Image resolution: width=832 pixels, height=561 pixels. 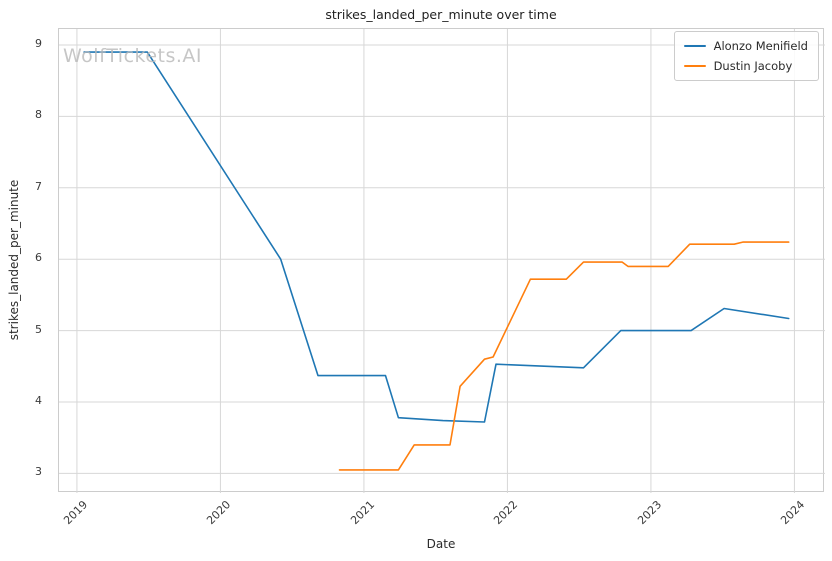 What do you see at coordinates (650, 513) in the screenshot?
I see `x-tick-label: 2023` at bounding box center [650, 513].